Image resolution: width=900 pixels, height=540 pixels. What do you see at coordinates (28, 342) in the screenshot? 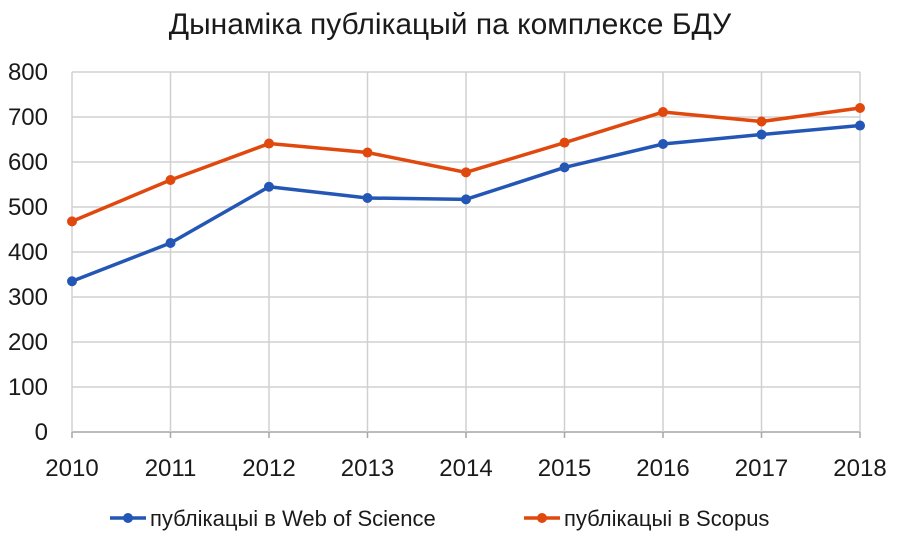
I see `y-tick-label: 200` at bounding box center [28, 342].